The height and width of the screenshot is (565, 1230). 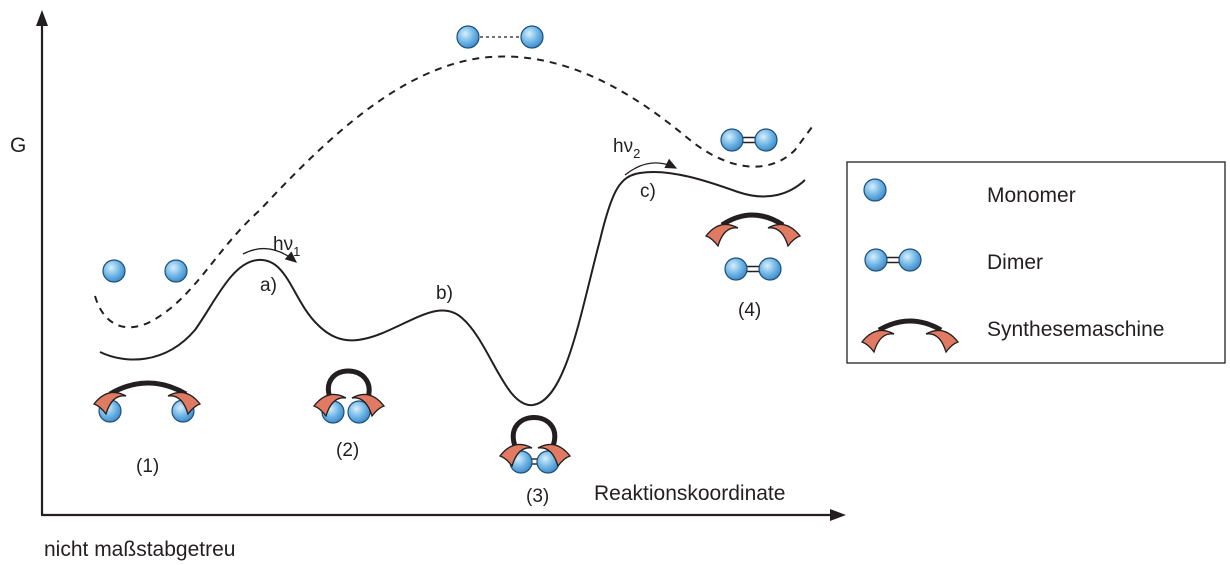 I want to click on photon-label-2: hν2, so click(x=626, y=148).